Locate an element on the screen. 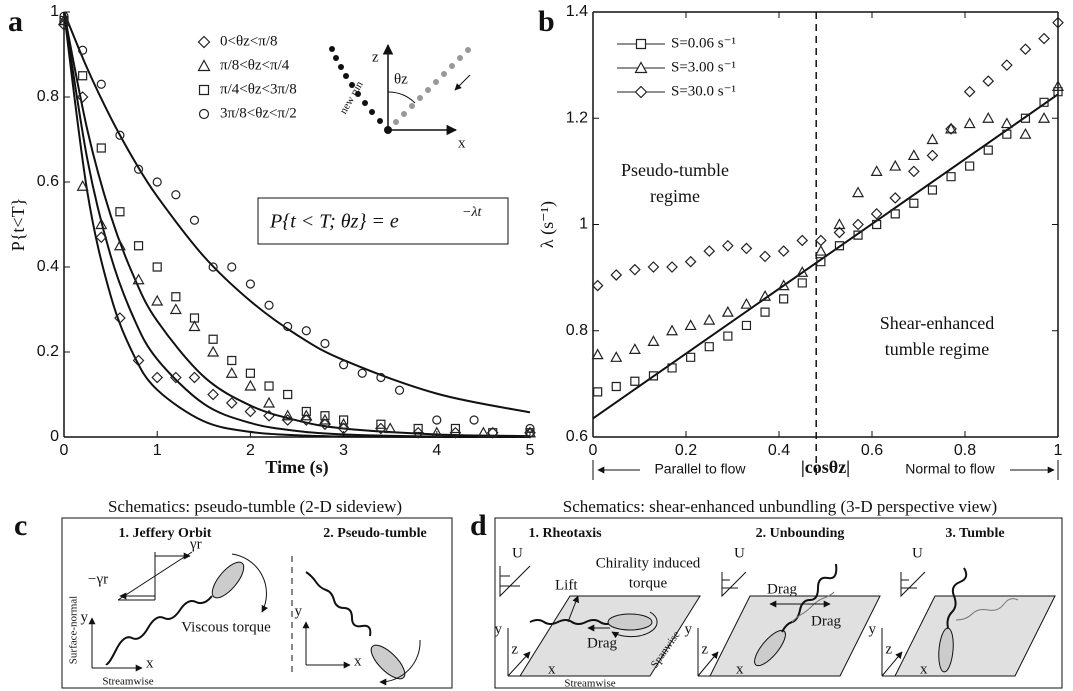 The height and width of the screenshot is (691, 1073). label: γr is located at coordinates (195, 544).